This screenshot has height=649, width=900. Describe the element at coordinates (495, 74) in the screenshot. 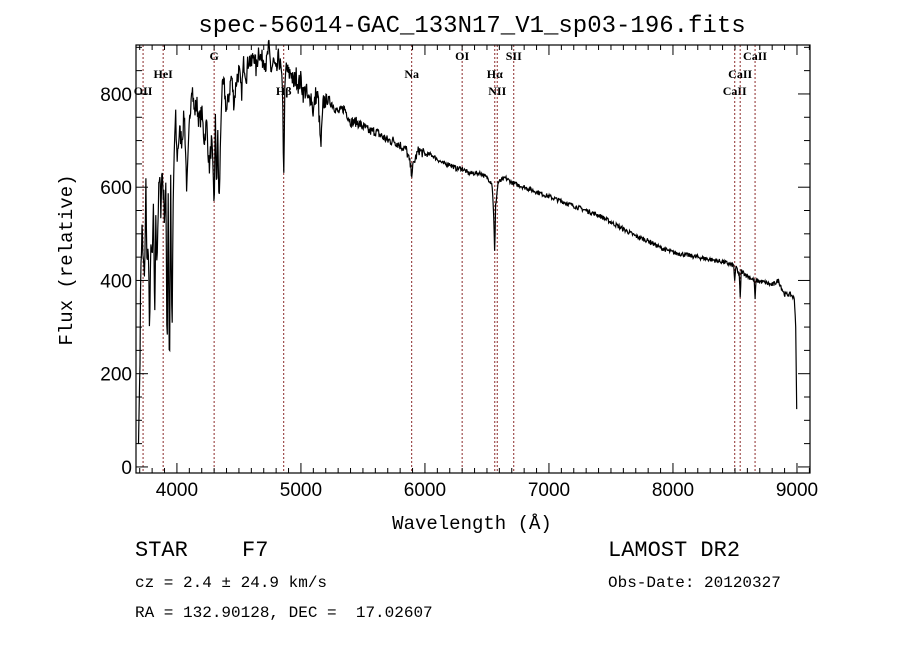

I see `spectral-line-label: Hα` at that location.